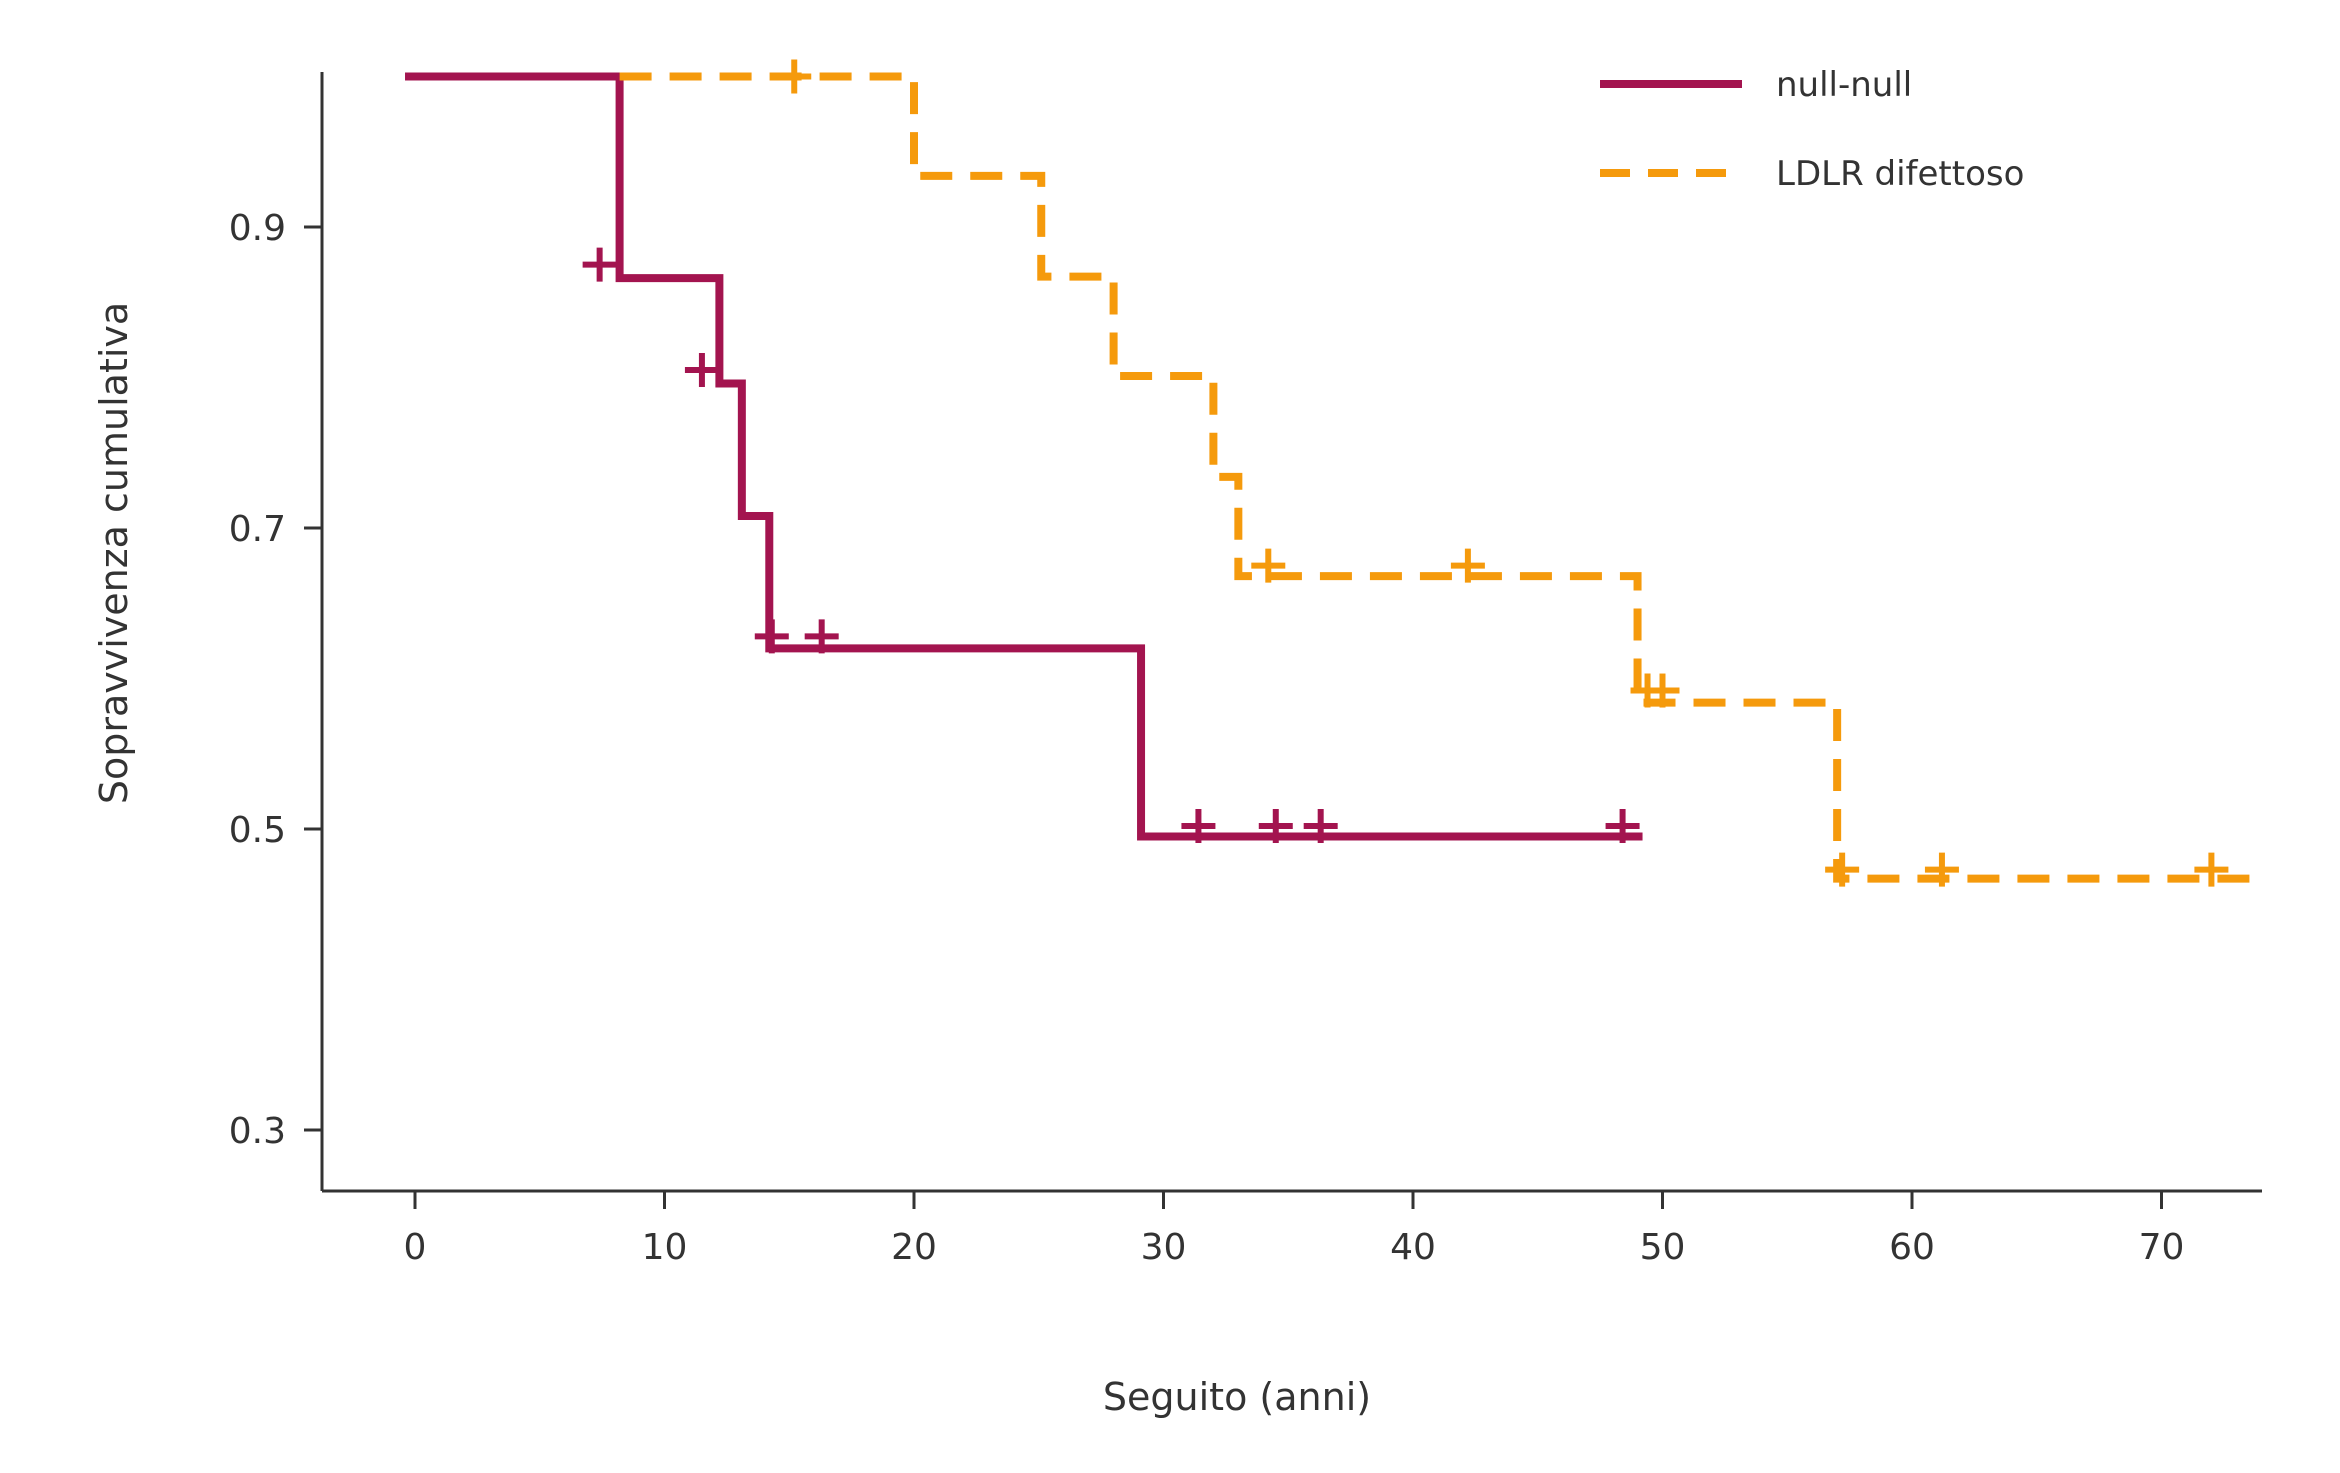 This screenshot has width=2340, height=1473. I want to click on y-tick-label: 0.5, so click(257, 830).